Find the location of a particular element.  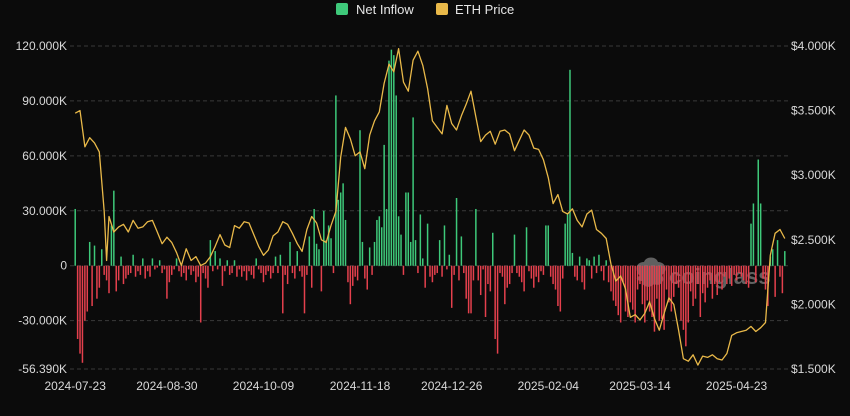

y-right-tick-label: $1.500K is located at coordinates (813, 369).